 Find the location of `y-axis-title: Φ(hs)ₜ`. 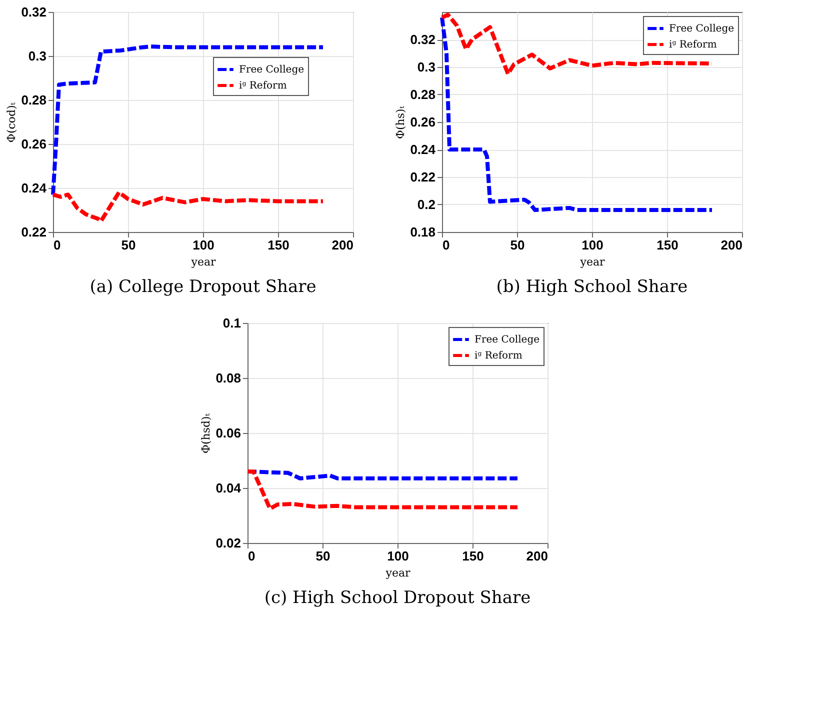

y-axis-title: Φ(hs)ₜ is located at coordinates (401, 123).